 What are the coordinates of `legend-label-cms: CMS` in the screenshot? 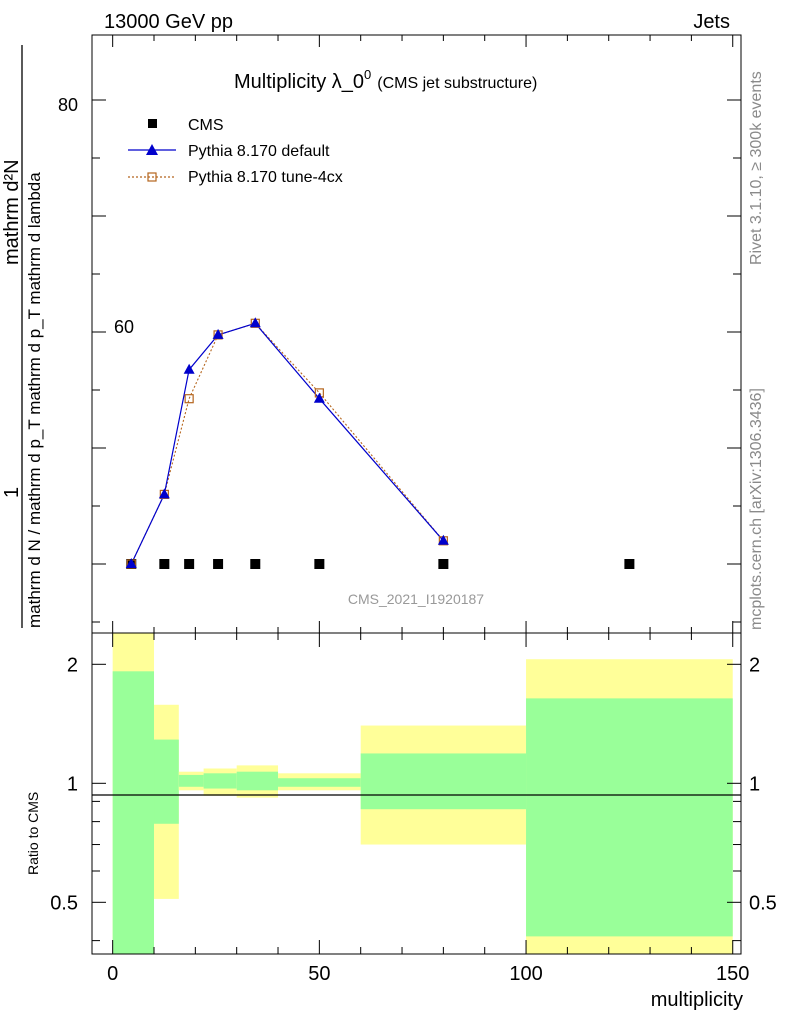 It's located at (206, 125).